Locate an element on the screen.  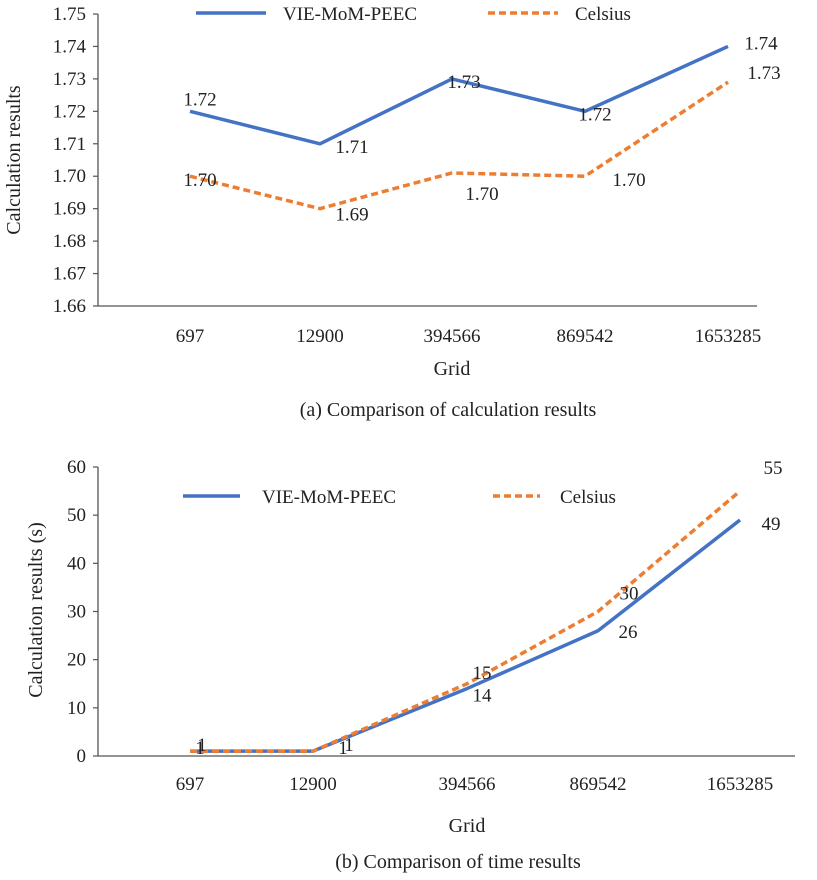
chart-b-data-label: 49 is located at coordinates (771, 524).